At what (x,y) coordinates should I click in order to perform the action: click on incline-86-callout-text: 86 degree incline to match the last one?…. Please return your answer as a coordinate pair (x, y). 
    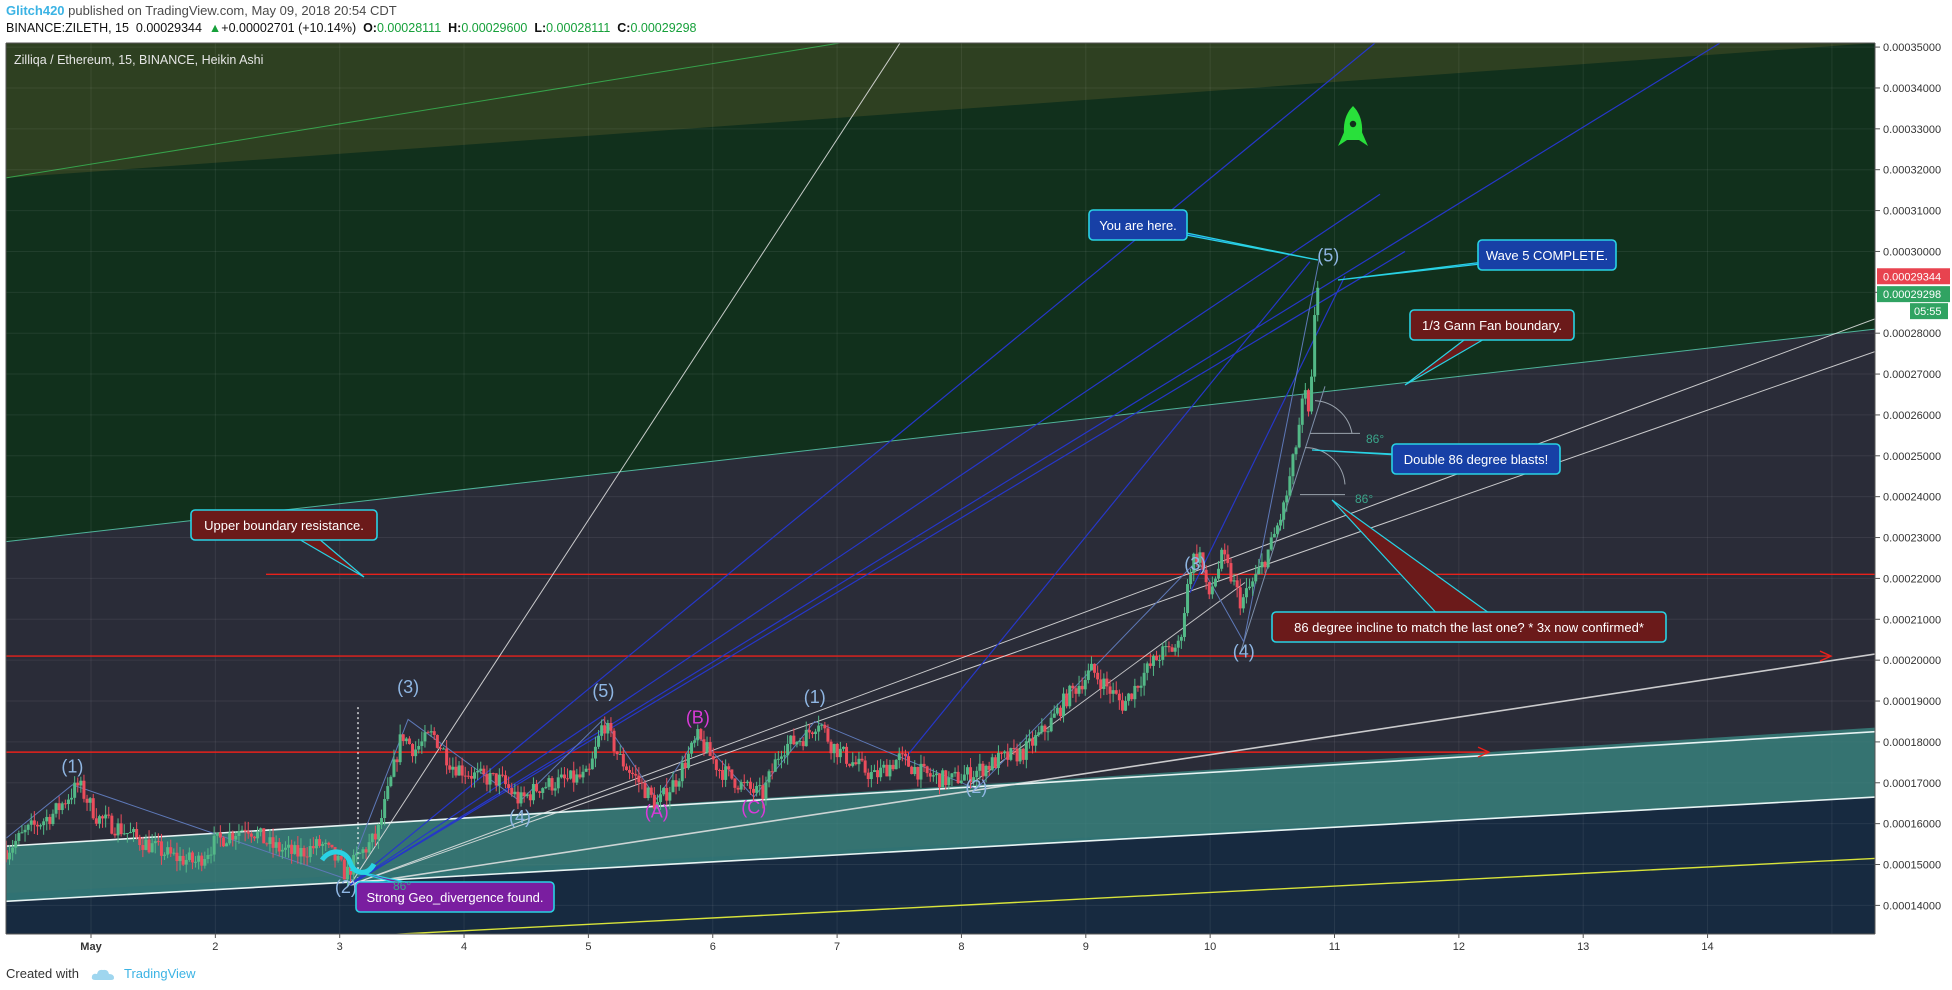
    Looking at the image, I should click on (1469, 627).